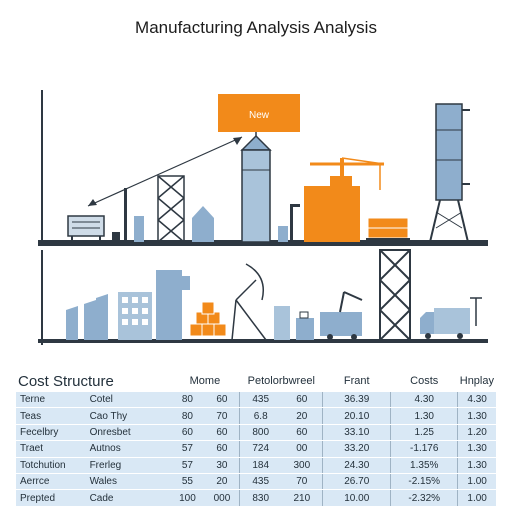 The height and width of the screenshot is (512, 512). What do you see at coordinates (260, 433) in the screenshot?
I see `table-cell: 800` at bounding box center [260, 433].